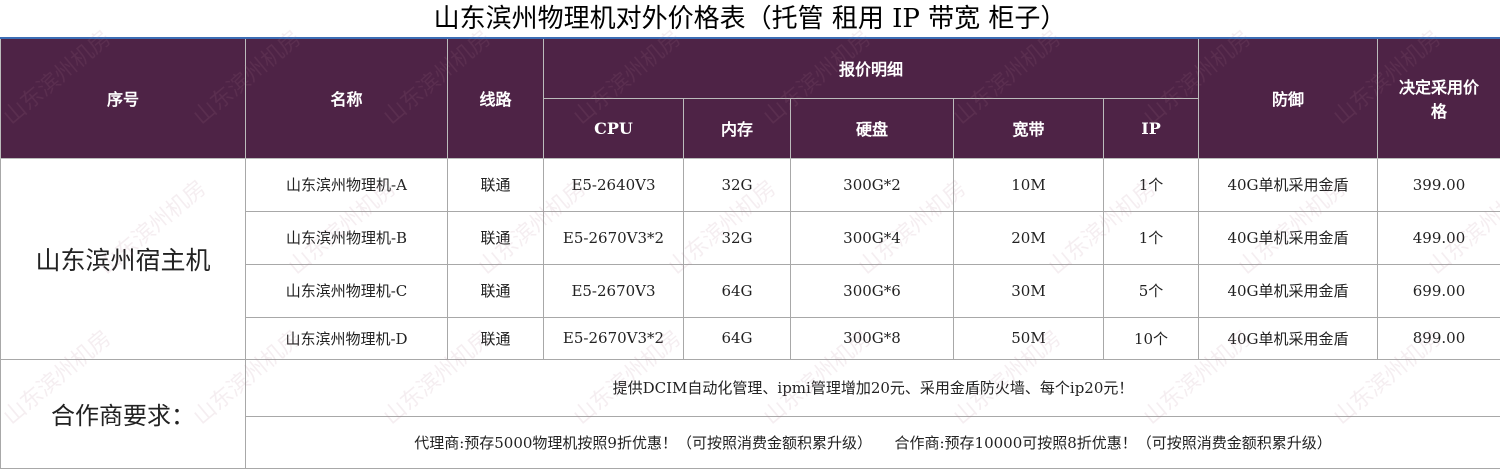 Image resolution: width=1500 pixels, height=469 pixels. I want to click on header-cell: 报价明细, so click(871, 68).